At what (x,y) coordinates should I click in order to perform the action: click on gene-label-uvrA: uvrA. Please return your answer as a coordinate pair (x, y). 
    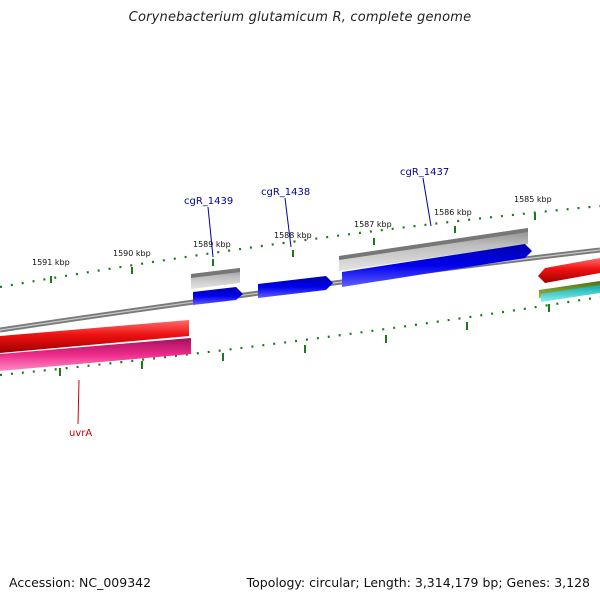
    Looking at the image, I should click on (80, 433).